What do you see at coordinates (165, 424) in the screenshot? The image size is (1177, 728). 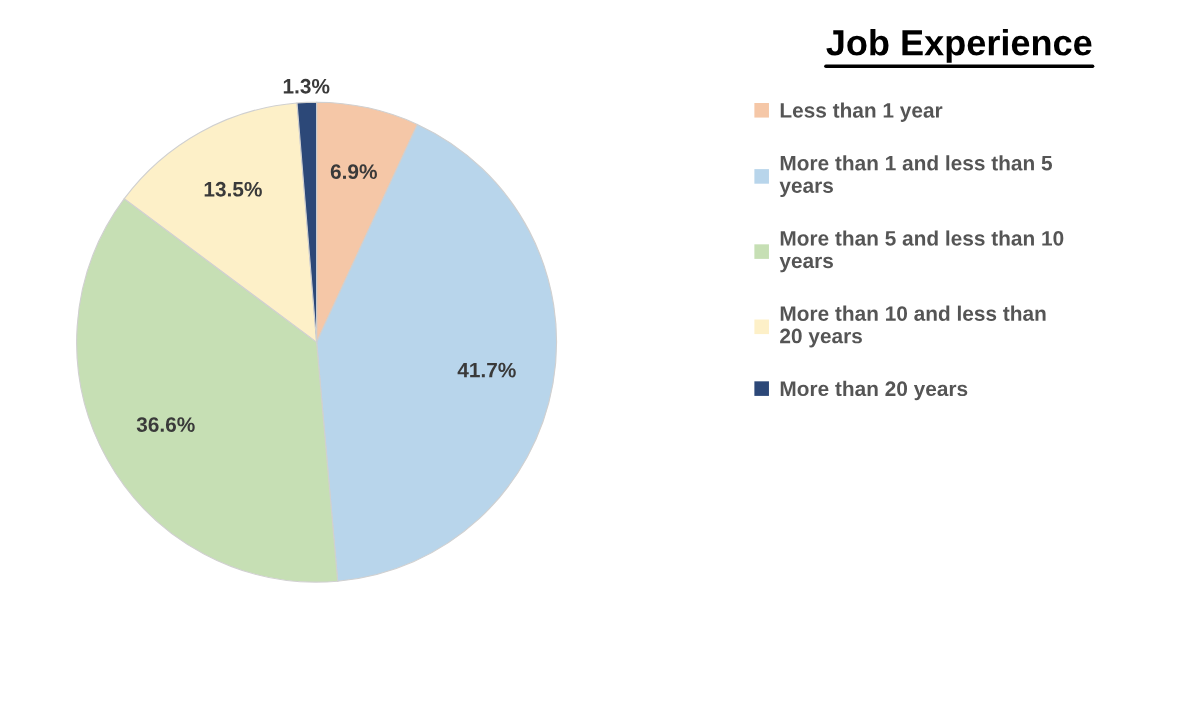 I see `data-label: 36.6%` at bounding box center [165, 424].